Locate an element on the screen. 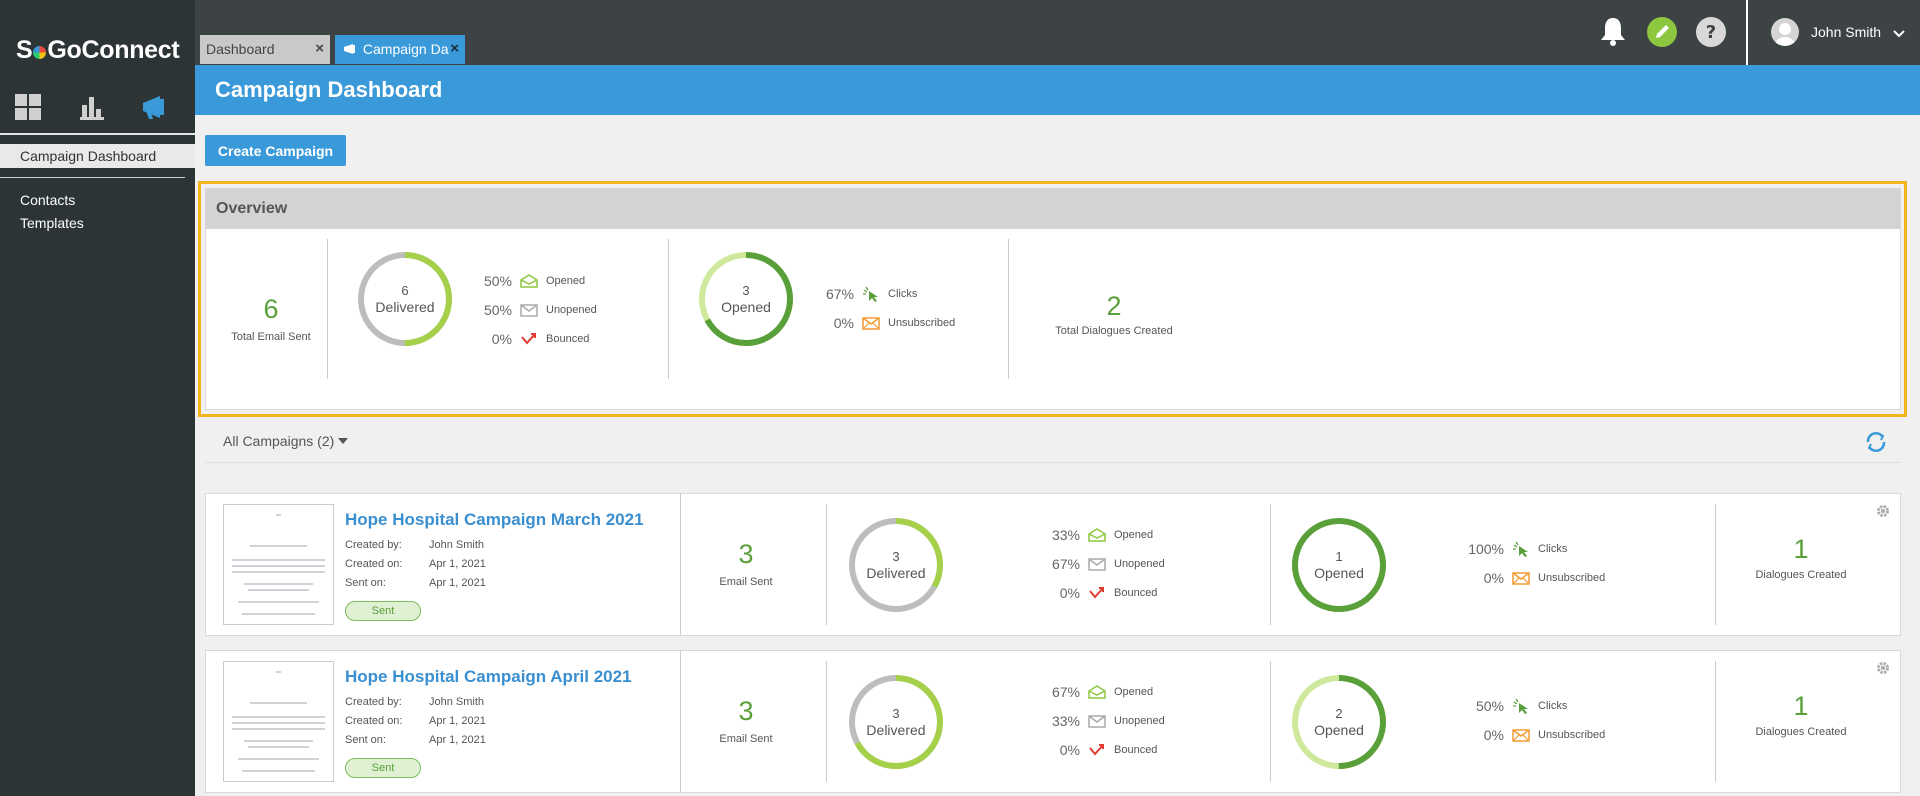 The width and height of the screenshot is (1920, 796). opened-ring: 3 Opened is located at coordinates (746, 299).